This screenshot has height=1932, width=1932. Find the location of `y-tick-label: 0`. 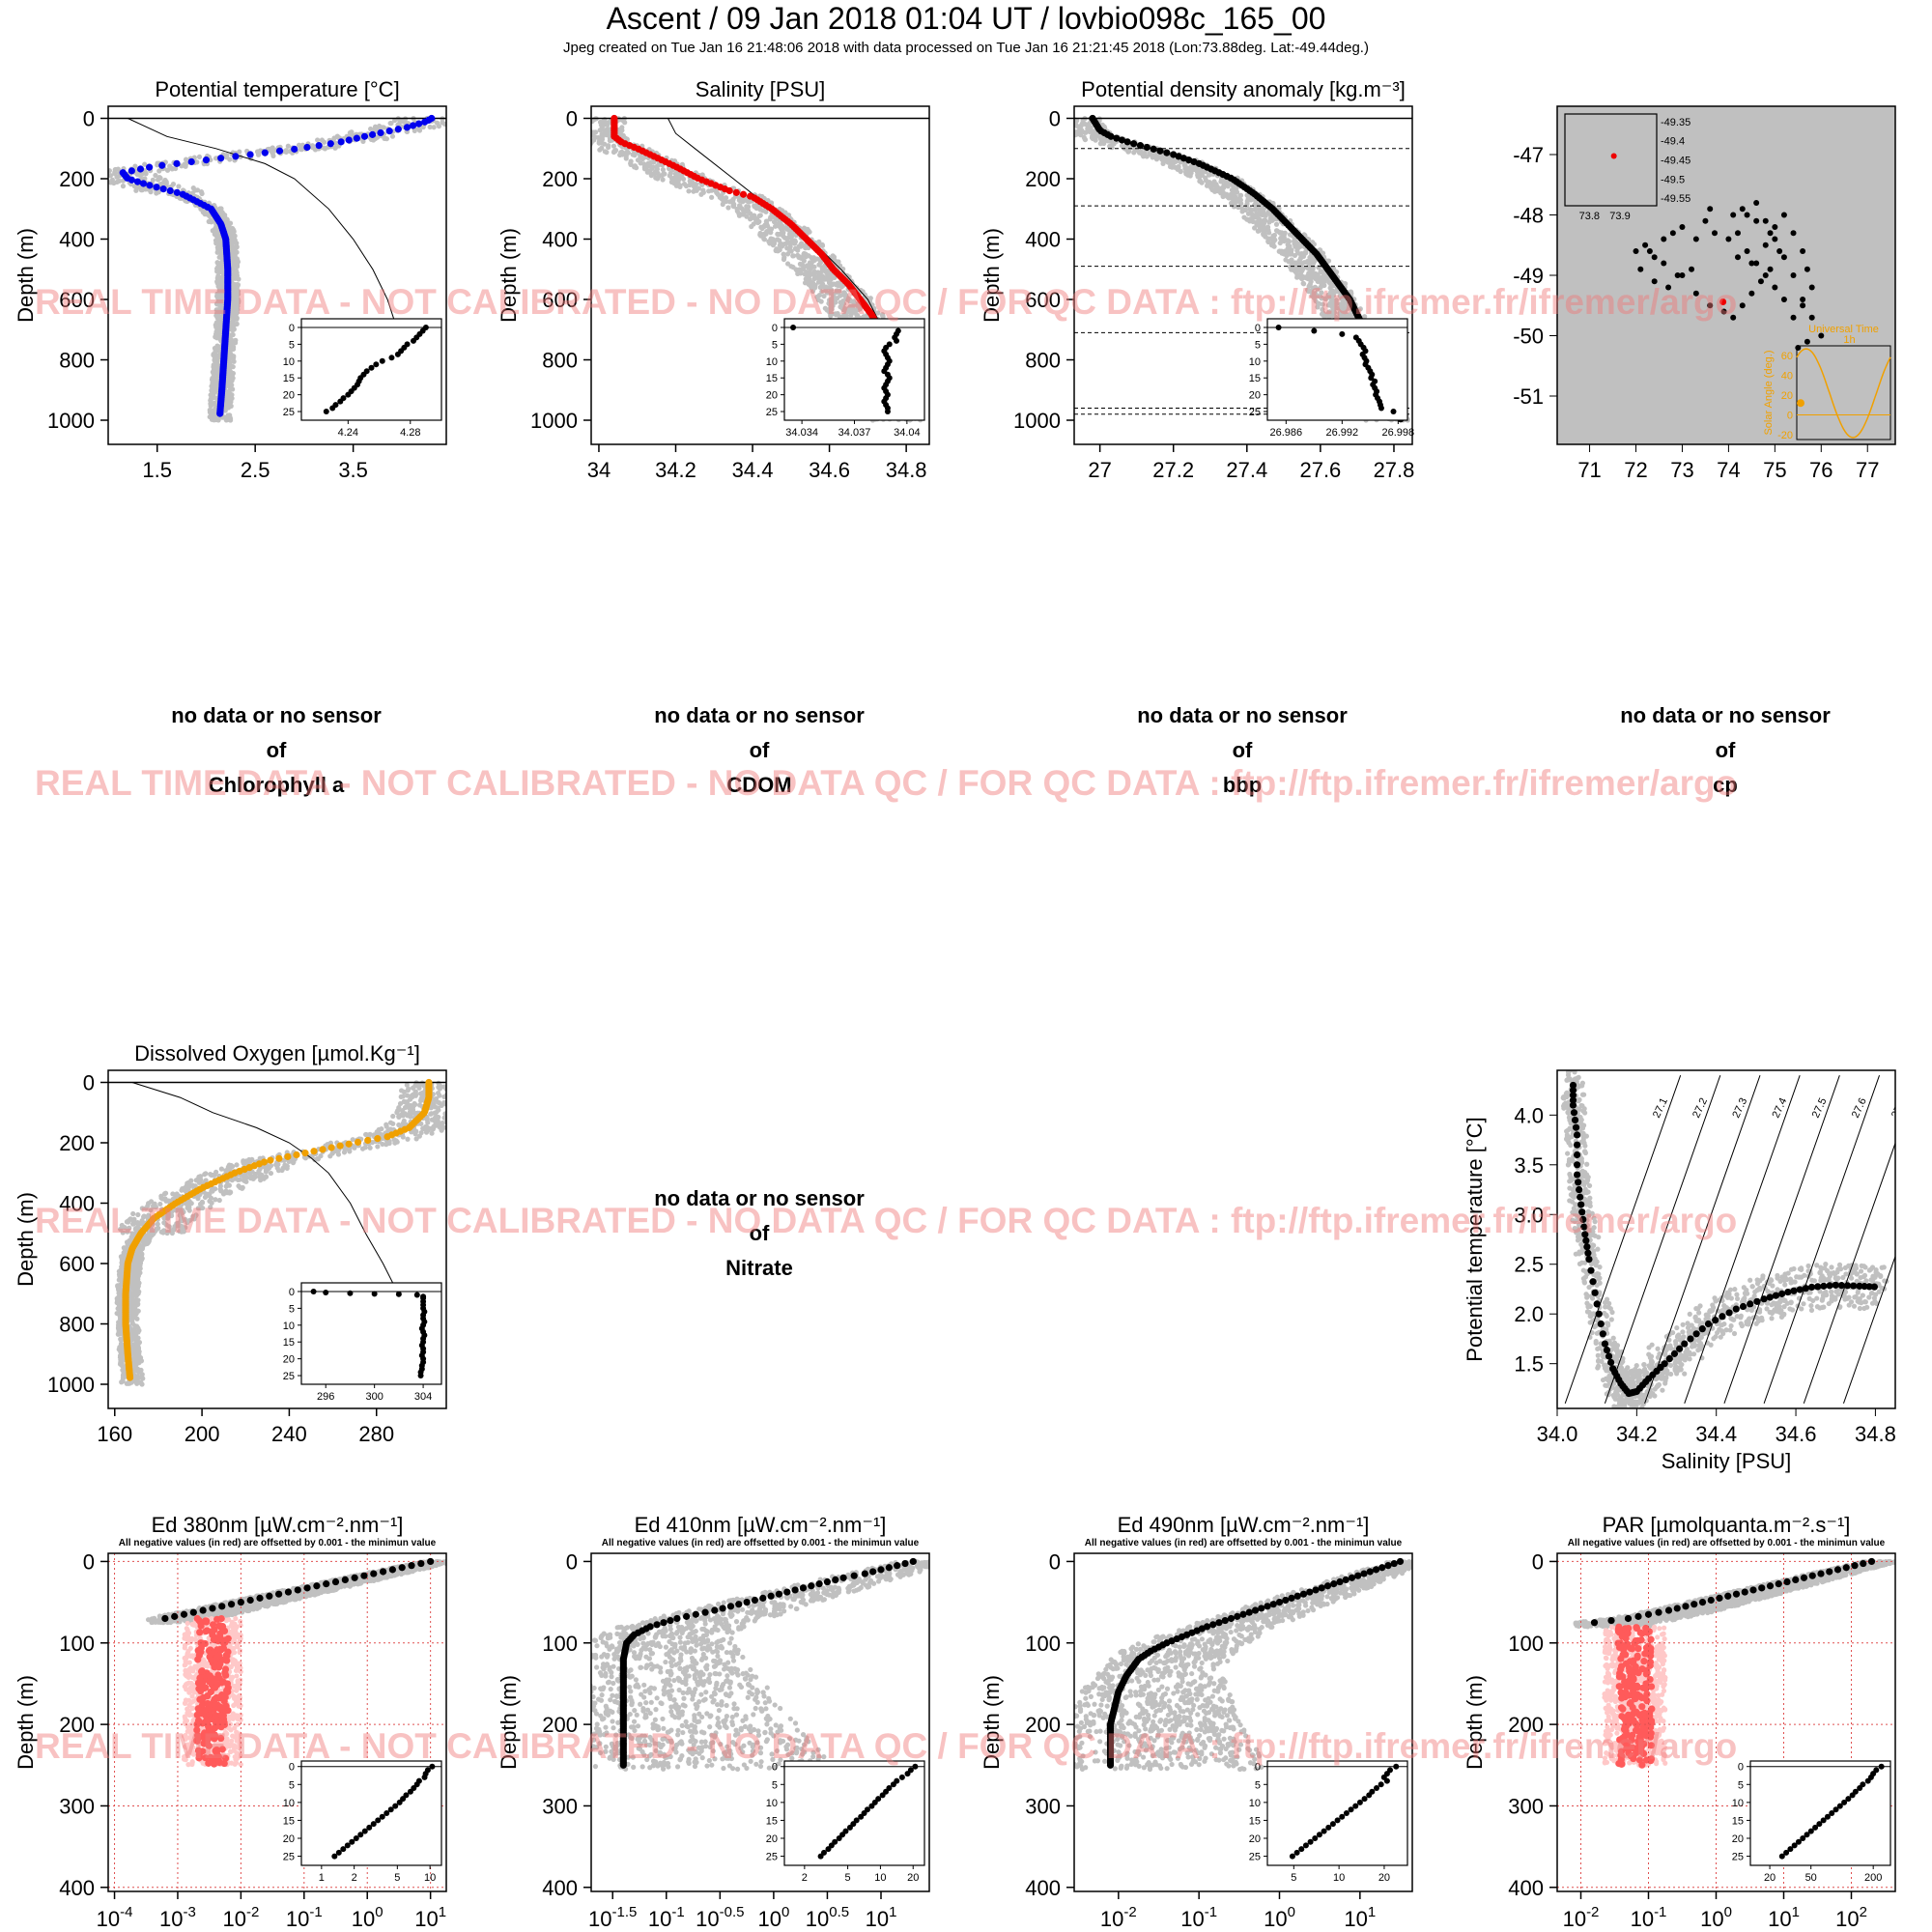

y-tick-label: 0 is located at coordinates (1055, 119).